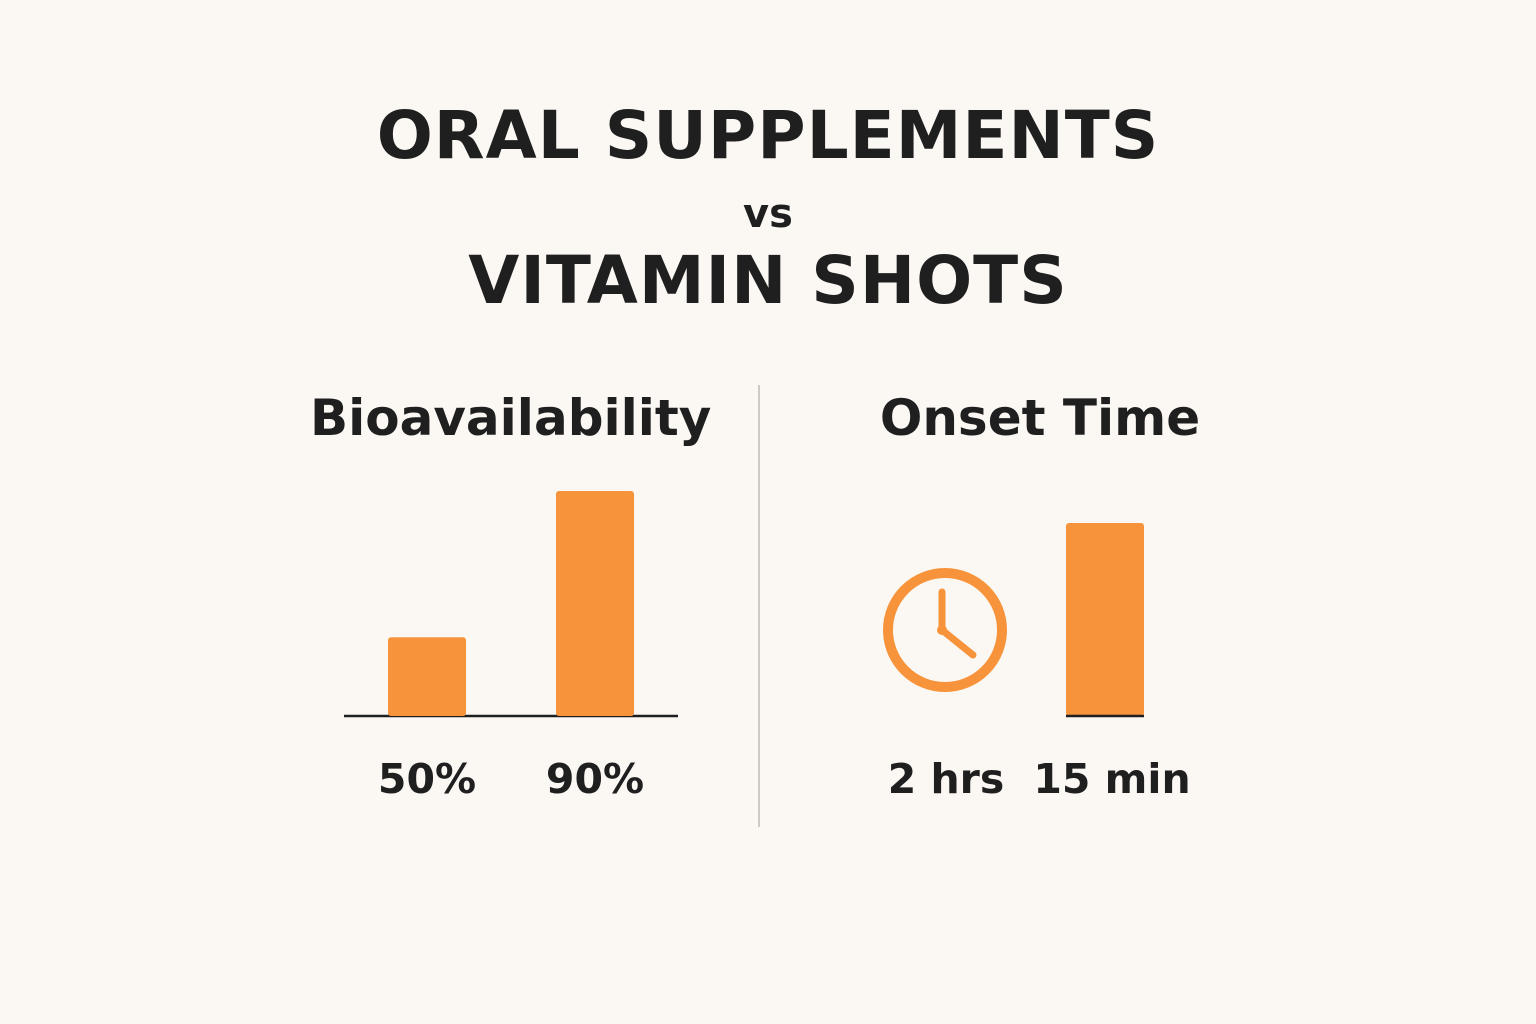 This screenshot has width=1536, height=1024. I want to click on clock-face, so click(945, 630).